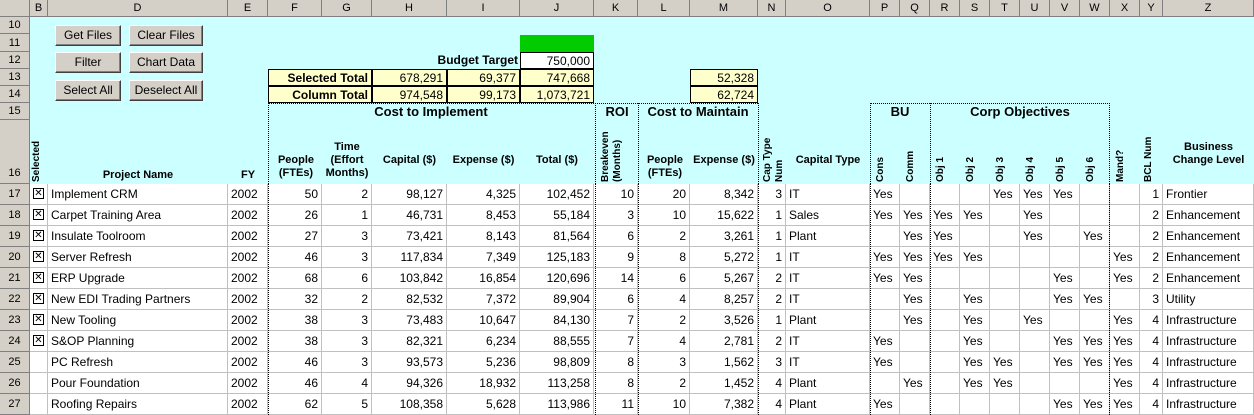  I want to click on row-header-11: 11, so click(15, 43).